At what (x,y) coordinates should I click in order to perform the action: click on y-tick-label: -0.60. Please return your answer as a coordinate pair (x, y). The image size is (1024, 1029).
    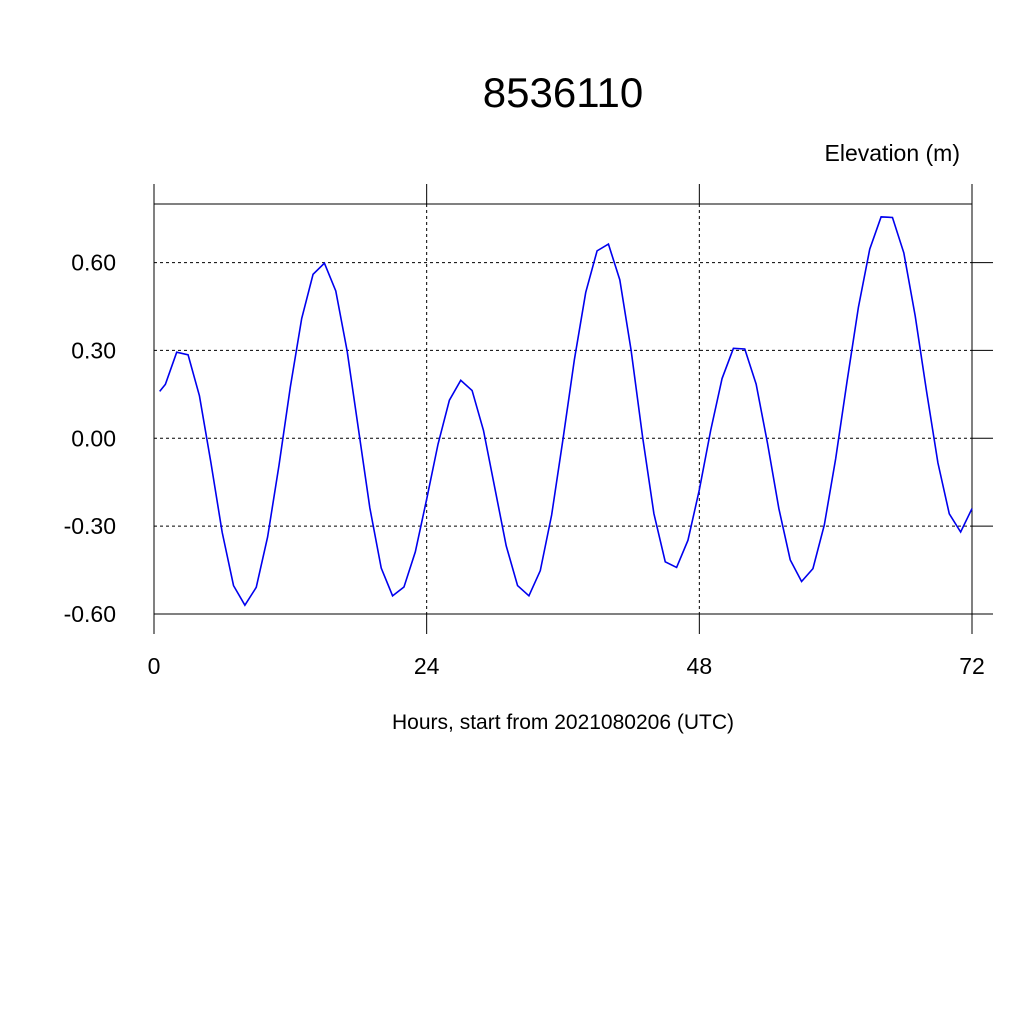
    Looking at the image, I should click on (90, 614).